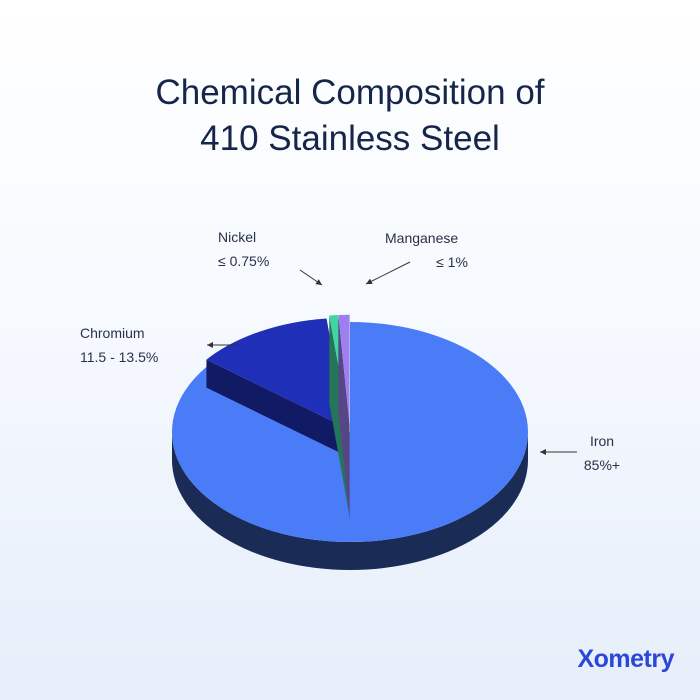 The image size is (700, 700). Describe the element at coordinates (602, 441) in the screenshot. I see `slice-label: Iron` at that location.